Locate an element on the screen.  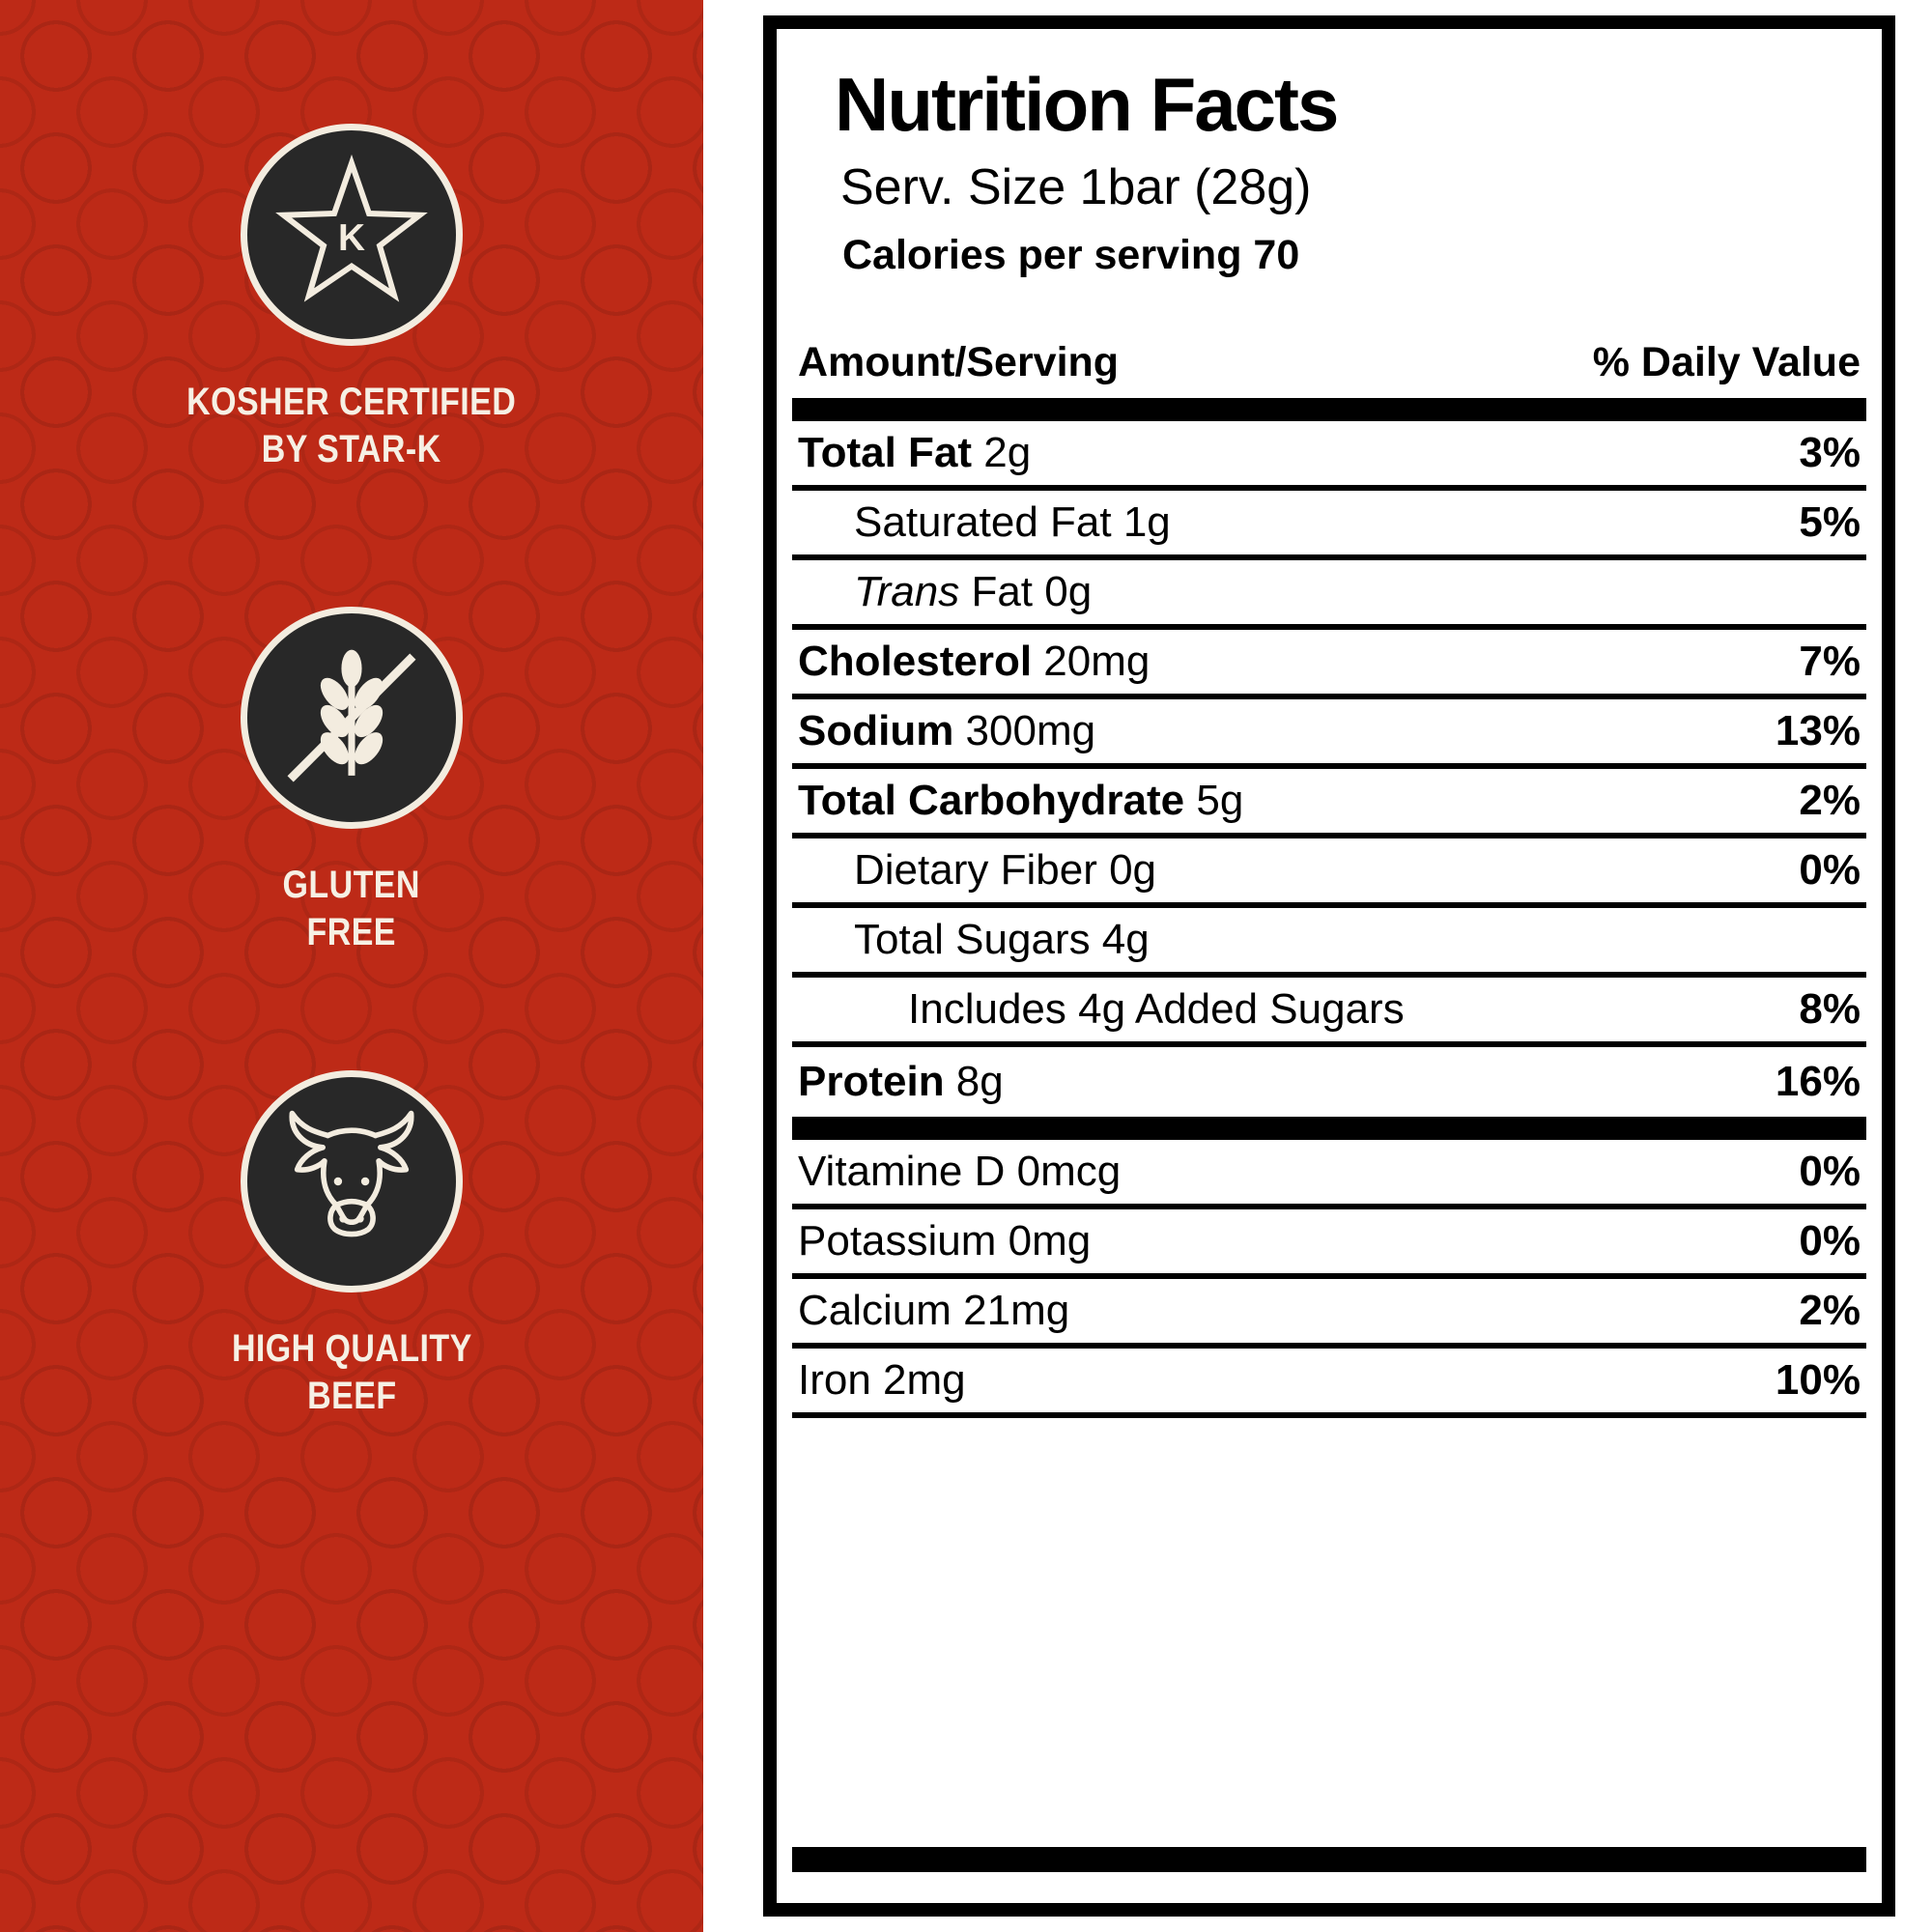
nutrient-name: Includes 4g Added Sugars is located at coordinates (1156, 1008).